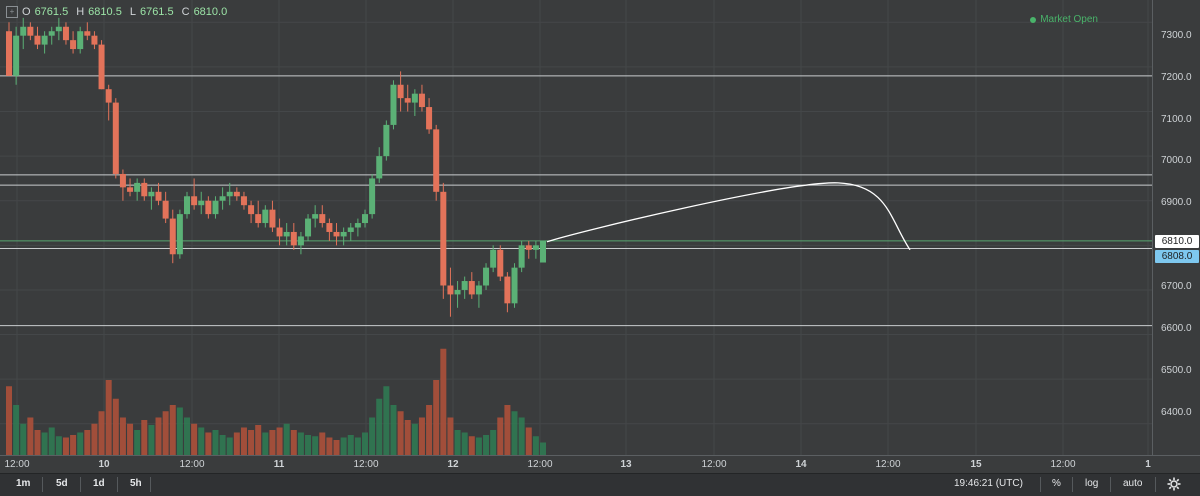  What do you see at coordinates (1176, 286) in the screenshot?
I see `price-tick: 6700.0` at bounding box center [1176, 286].